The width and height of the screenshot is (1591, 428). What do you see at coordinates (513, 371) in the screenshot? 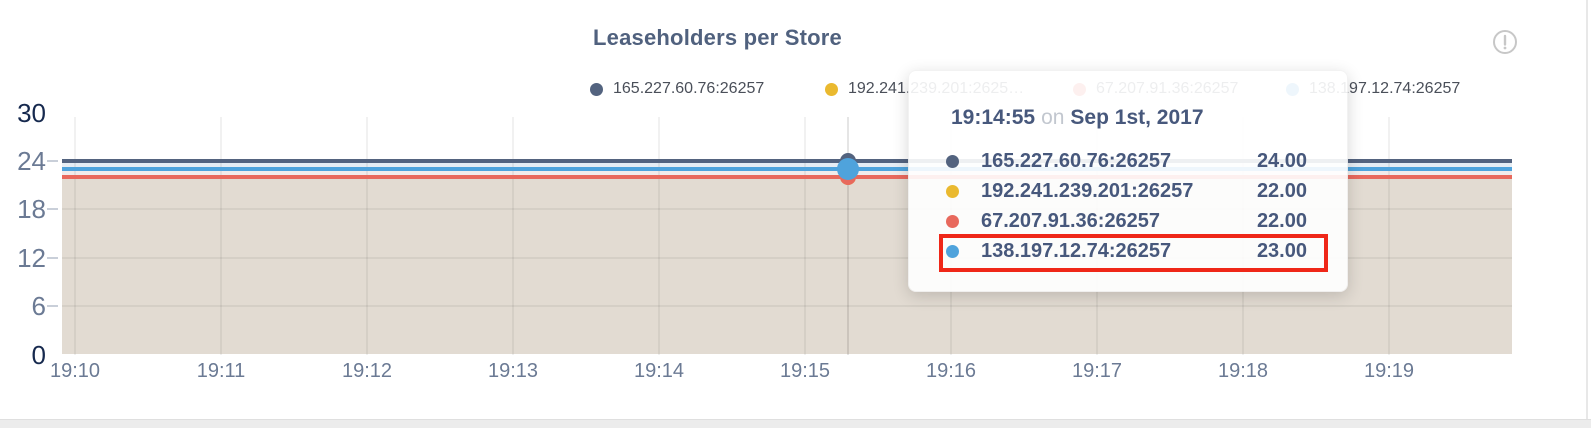
I see `x-axis-label: 19:13` at bounding box center [513, 371].